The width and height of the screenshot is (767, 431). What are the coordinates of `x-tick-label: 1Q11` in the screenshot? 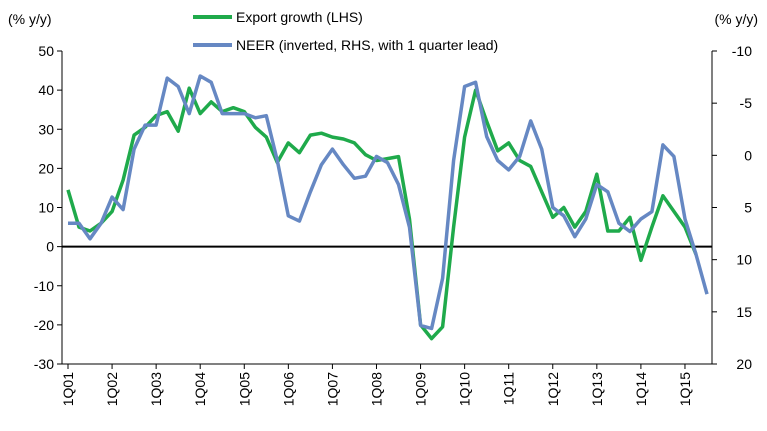 It's located at (509, 388).